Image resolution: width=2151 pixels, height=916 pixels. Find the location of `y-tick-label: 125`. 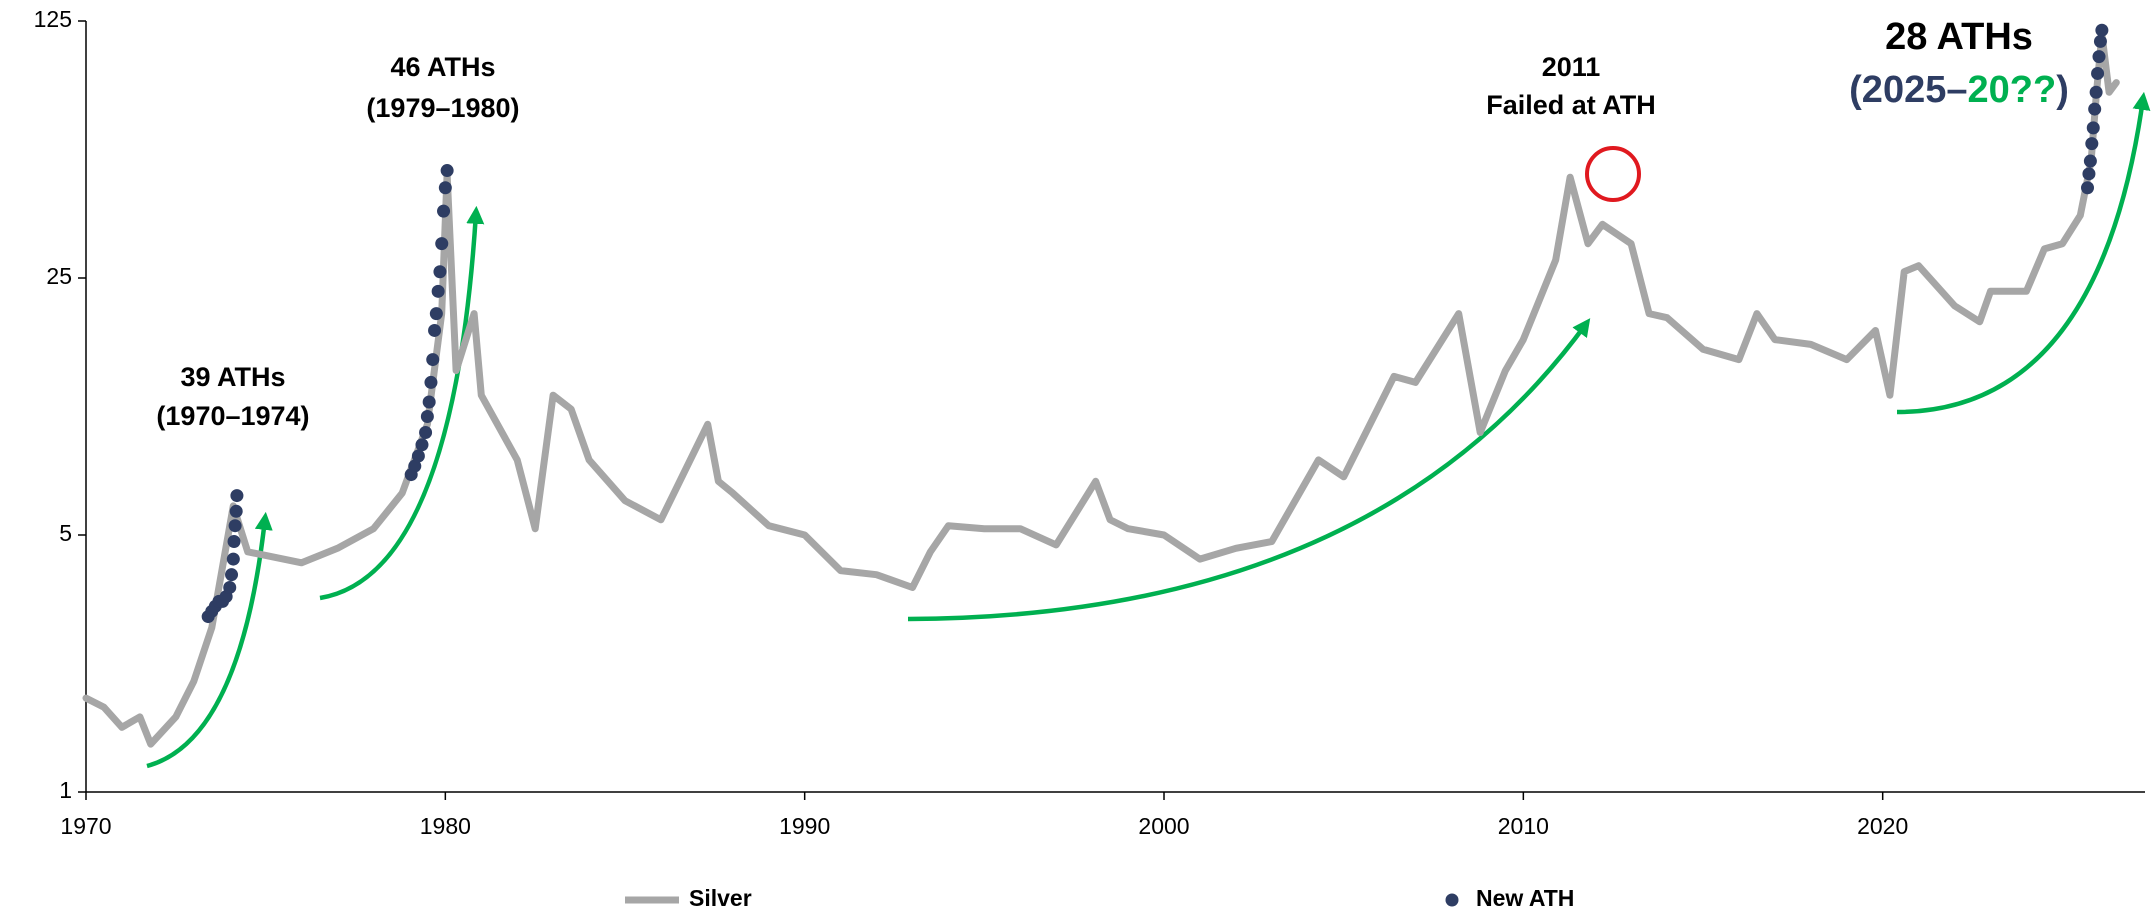

y-tick-label: 125 is located at coordinates (53, 19).